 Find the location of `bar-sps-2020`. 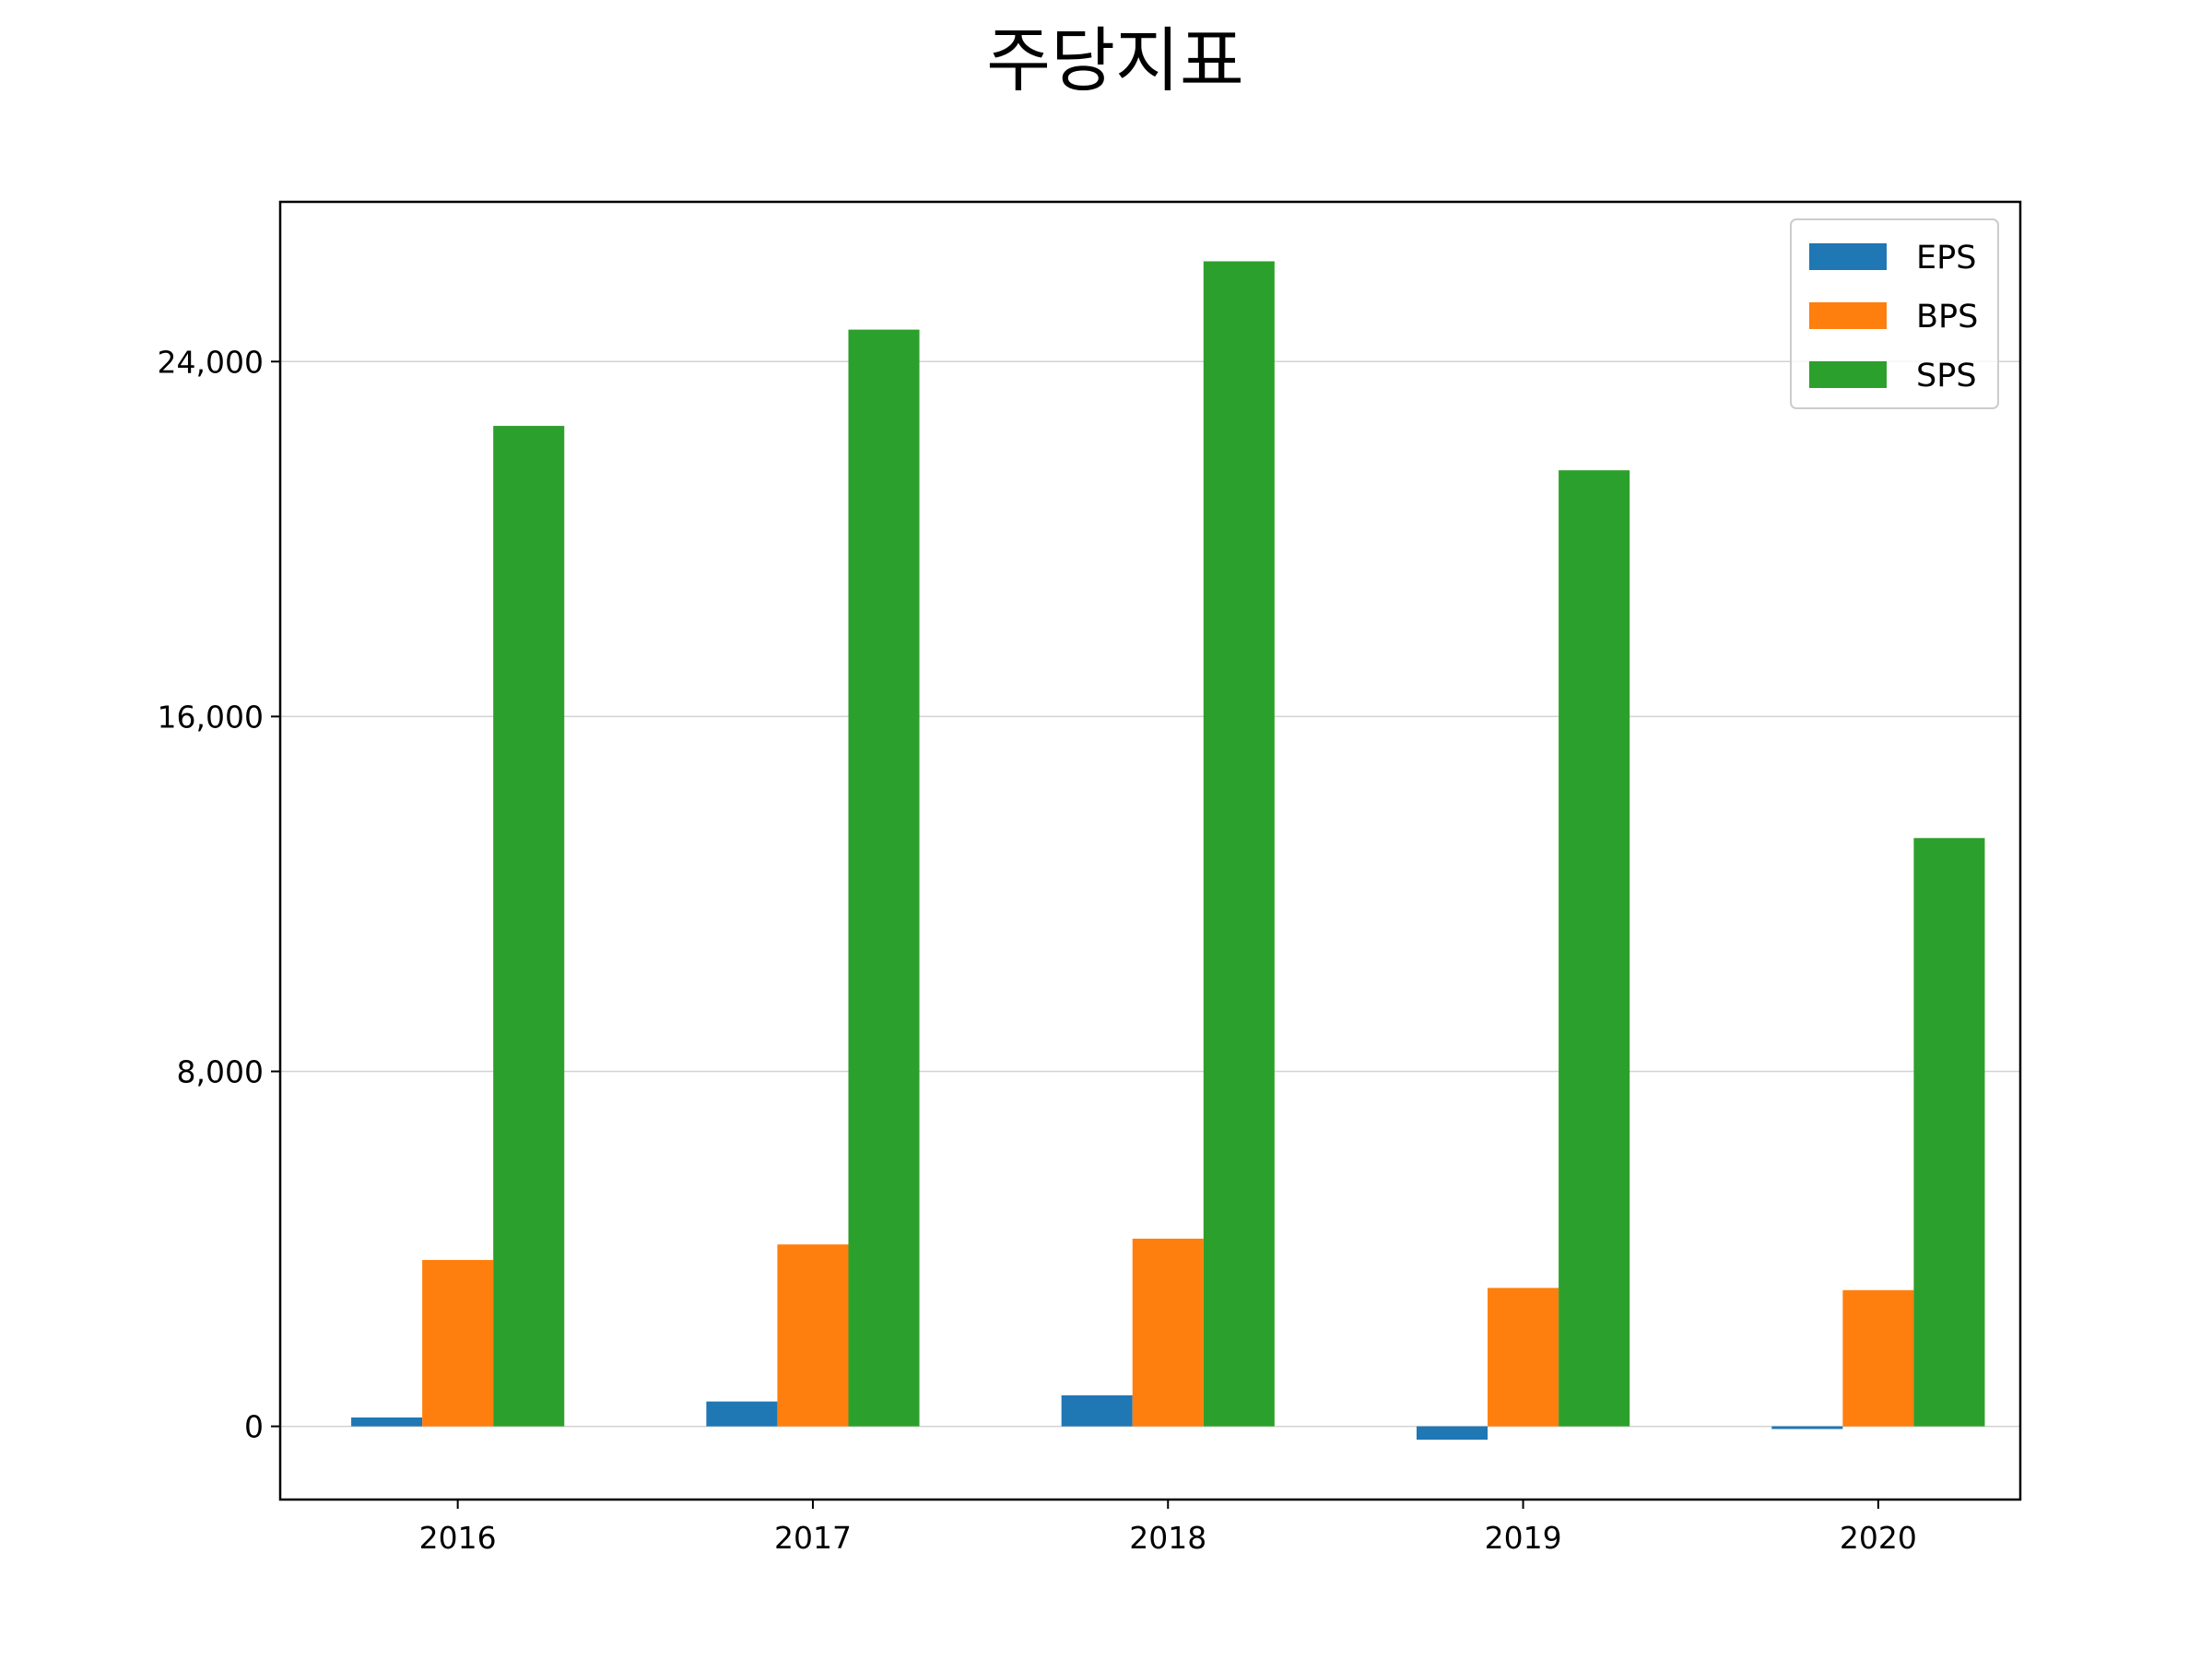

bar-sps-2020 is located at coordinates (1949, 1132).